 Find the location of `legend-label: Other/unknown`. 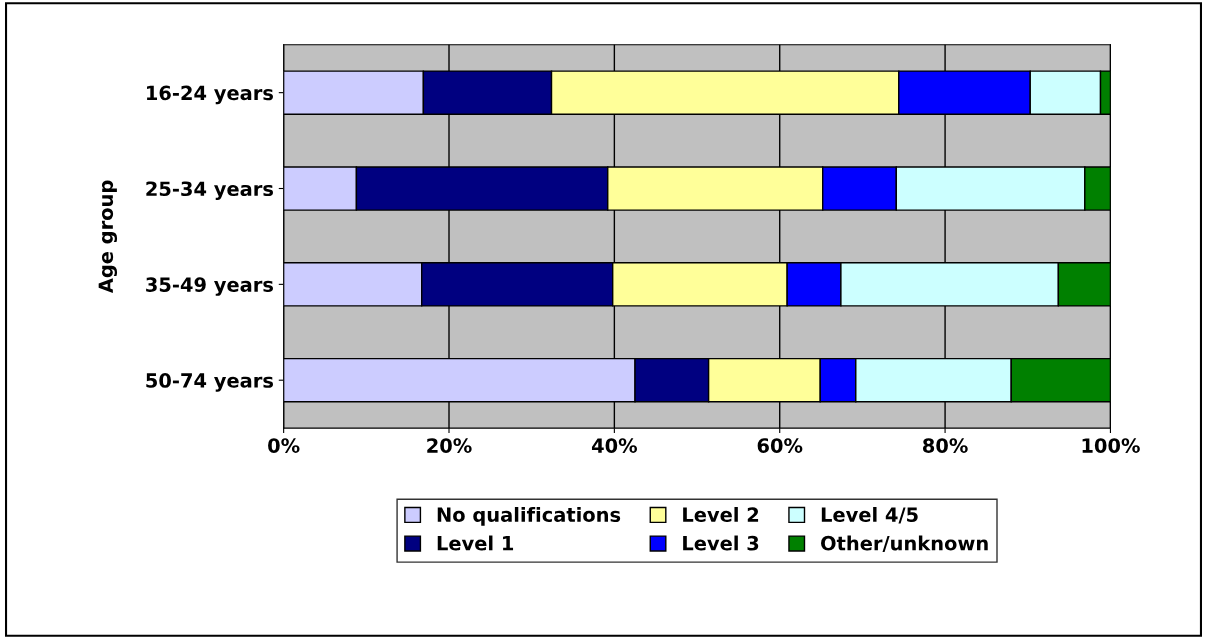

legend-label: Other/unknown is located at coordinates (904, 544).